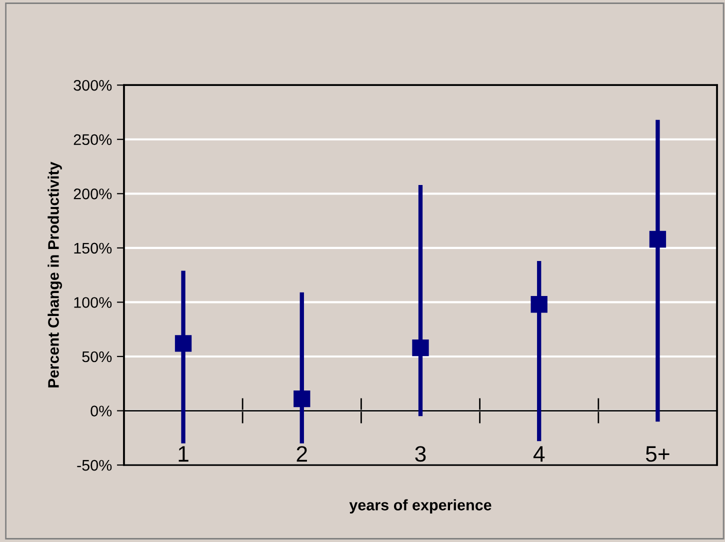  Describe the element at coordinates (94, 465) in the screenshot. I see `y-tick-label: -50%` at that location.